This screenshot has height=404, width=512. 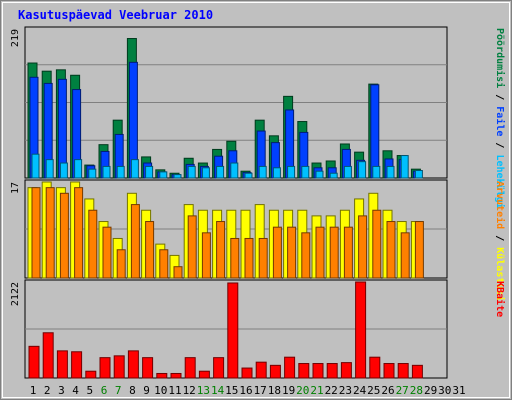 What do you see at coordinates (231, 390) in the screenshot?
I see `x-tick-label-day-15: 15` at bounding box center [231, 390].